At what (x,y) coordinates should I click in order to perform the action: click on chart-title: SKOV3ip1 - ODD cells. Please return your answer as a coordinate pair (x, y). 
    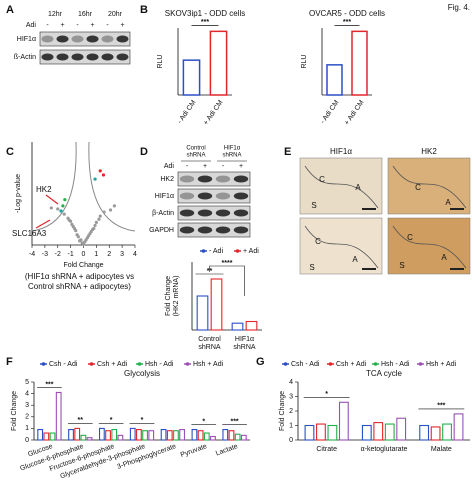
    Looking at the image, I should click on (205, 13).